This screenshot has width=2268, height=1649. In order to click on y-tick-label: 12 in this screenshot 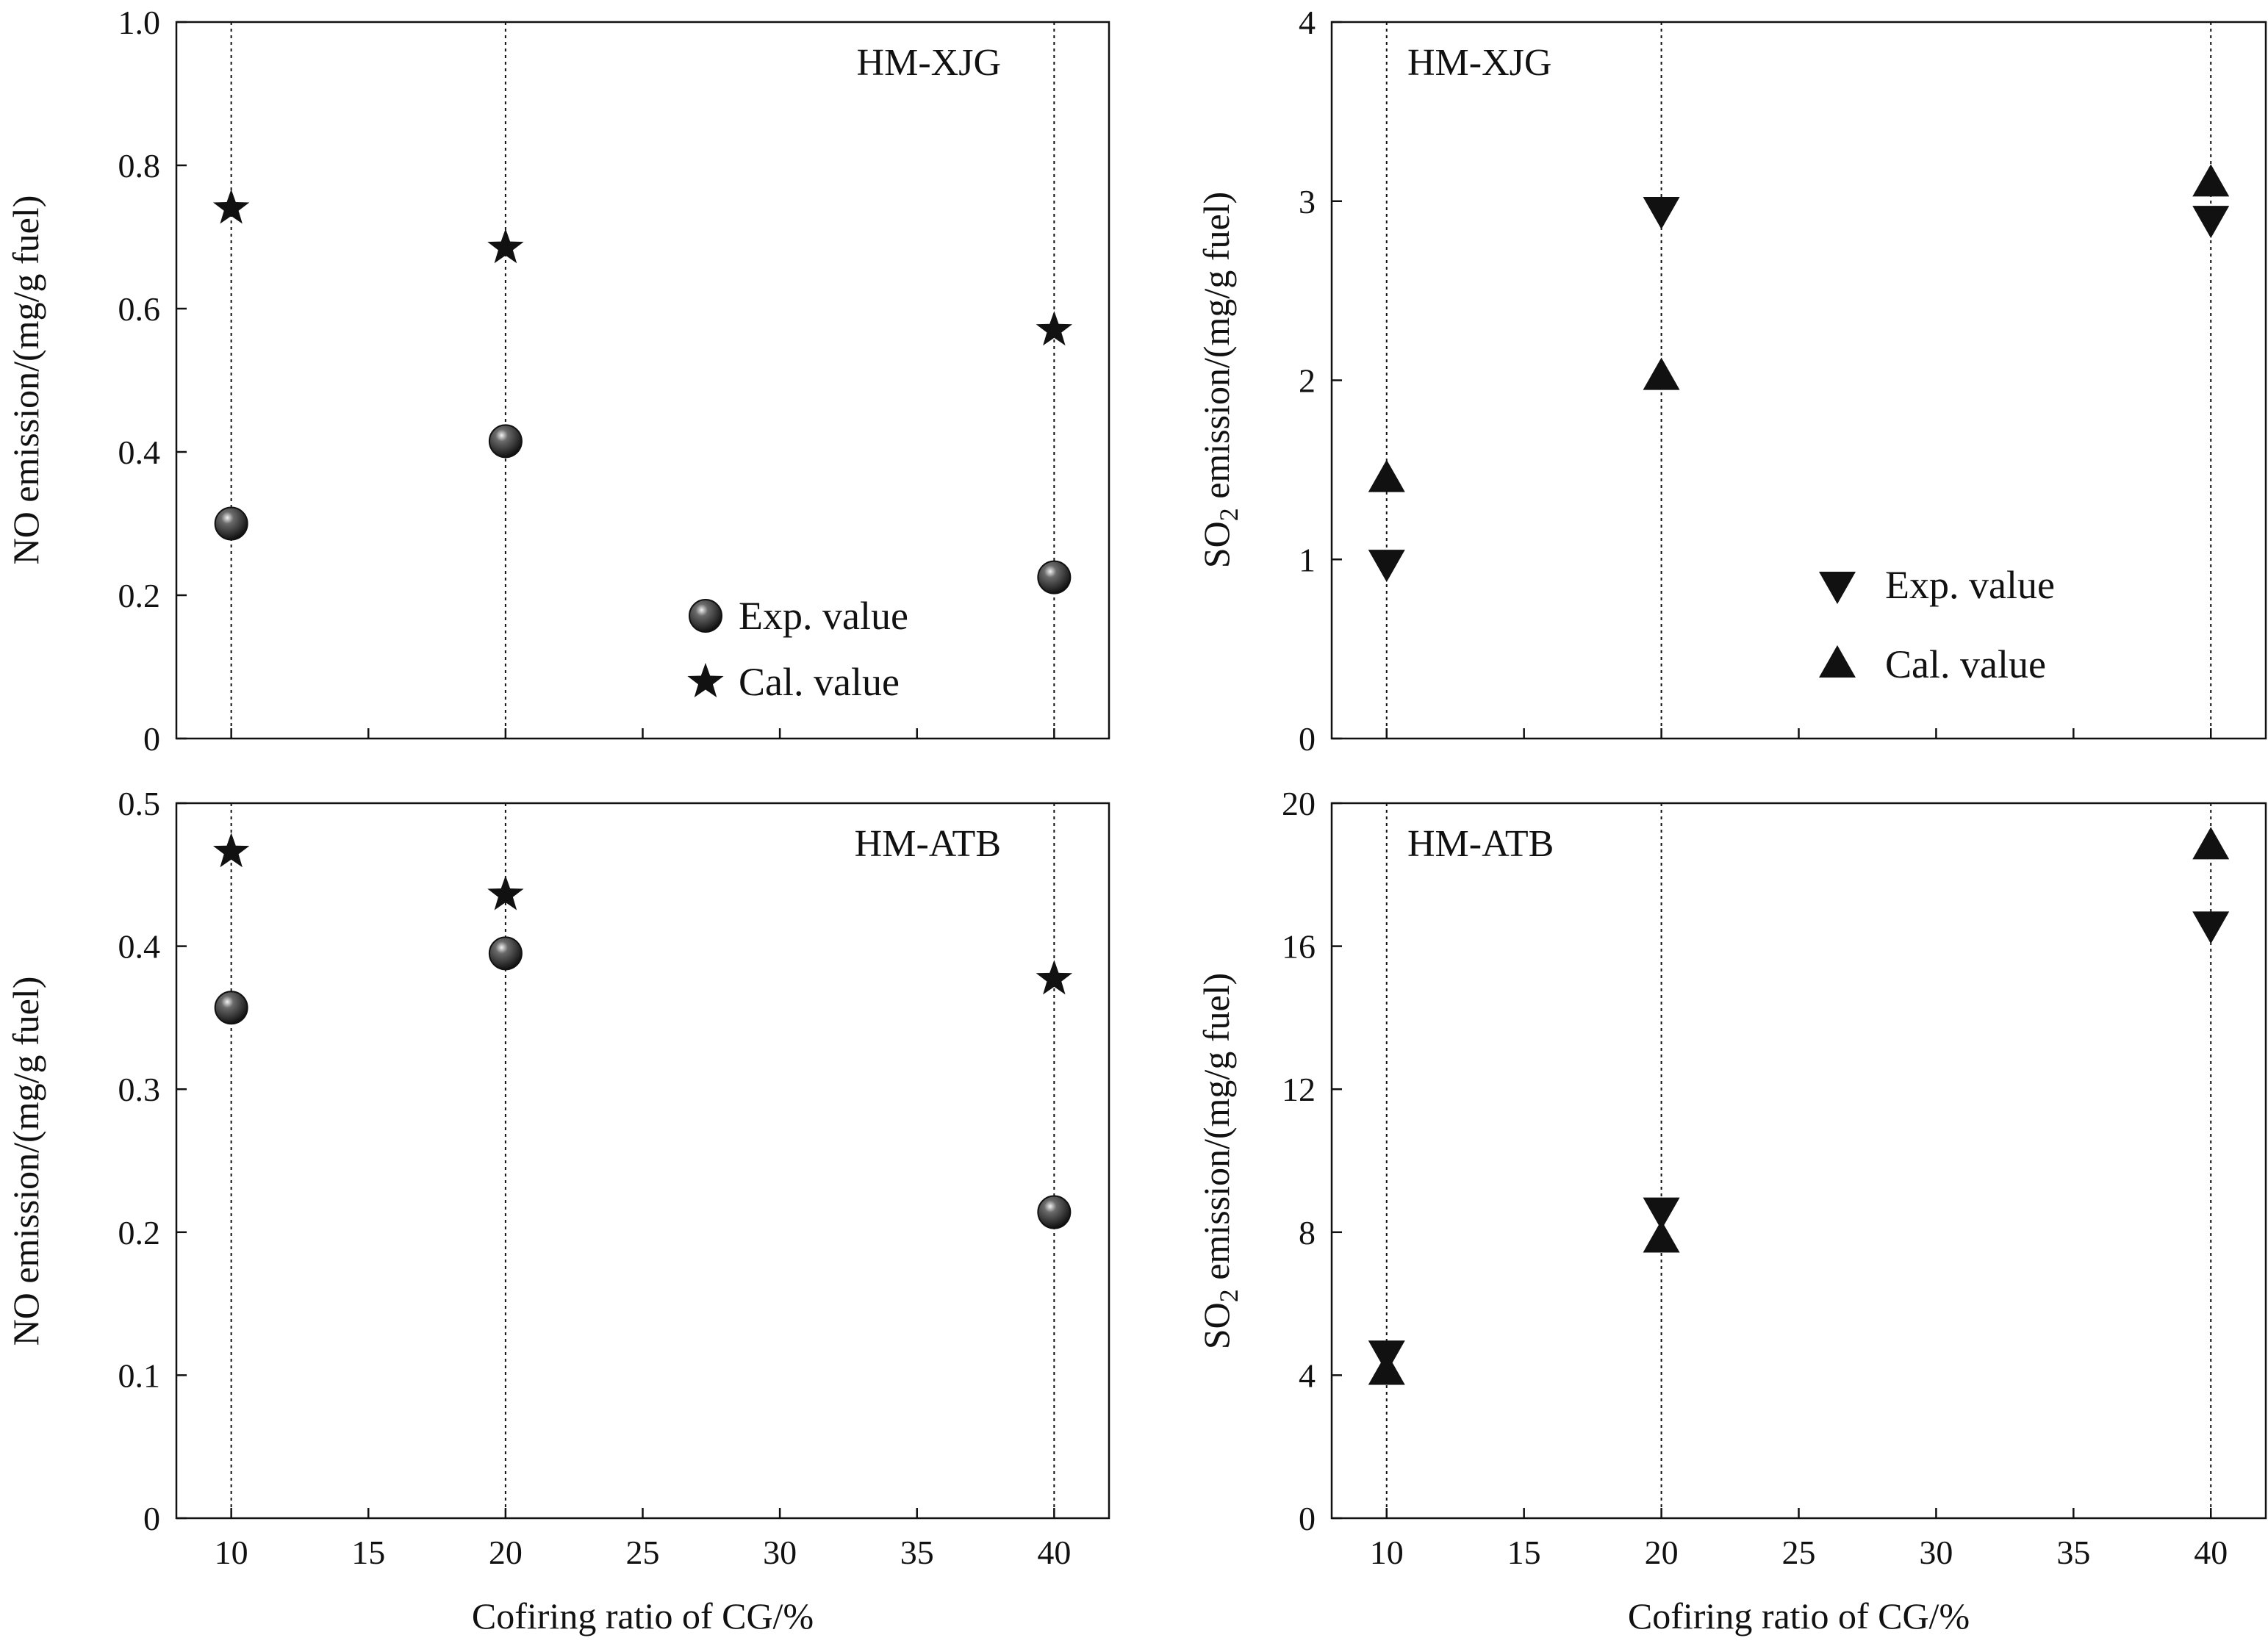, I will do `click(1299, 1089)`.